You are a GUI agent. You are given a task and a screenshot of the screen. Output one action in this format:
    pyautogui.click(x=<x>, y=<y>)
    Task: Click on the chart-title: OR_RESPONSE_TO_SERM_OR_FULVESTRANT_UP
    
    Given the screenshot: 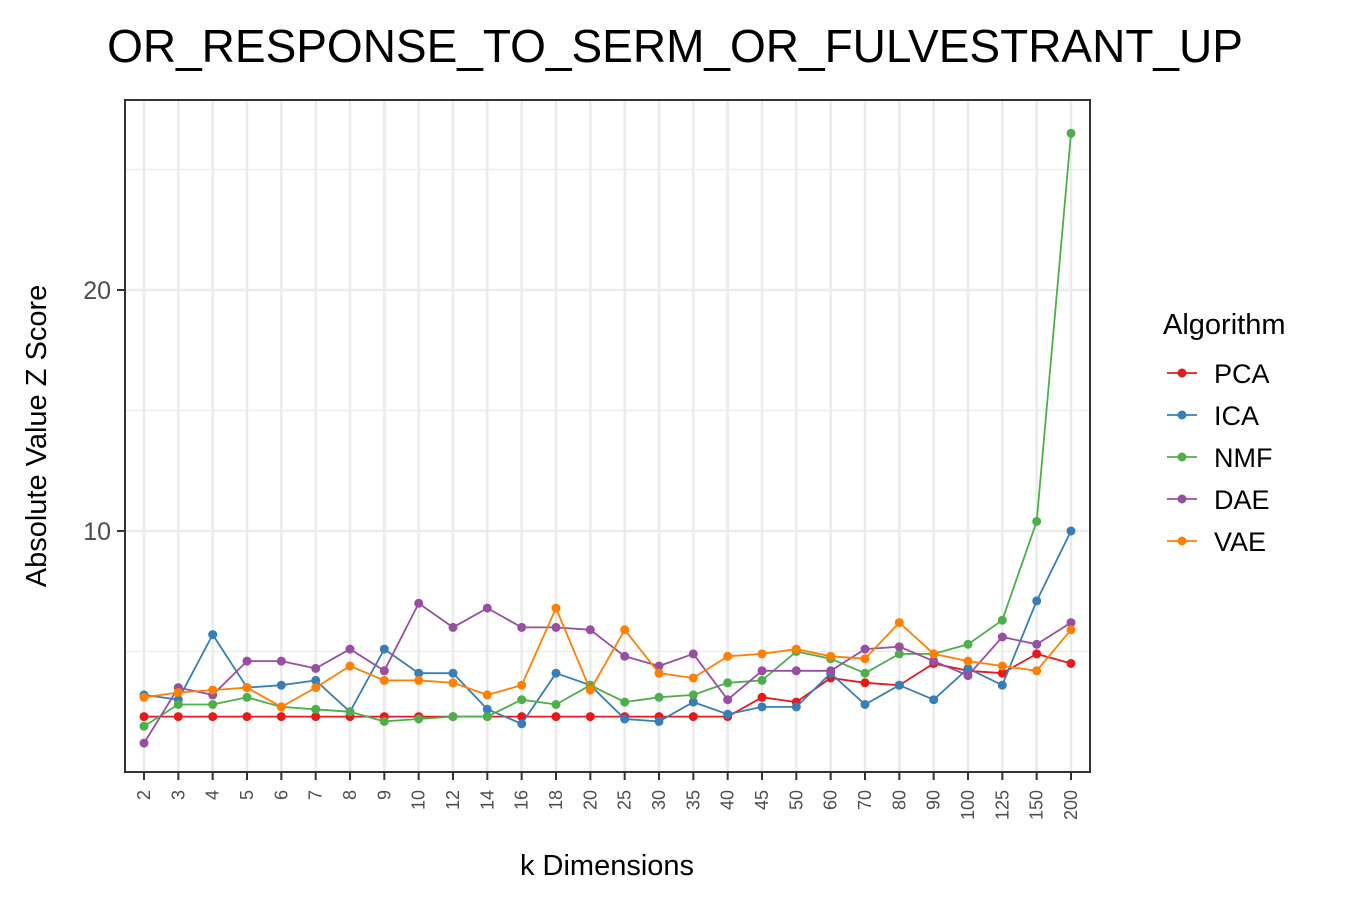 What is the action you would take?
    pyautogui.click(x=675, y=46)
    